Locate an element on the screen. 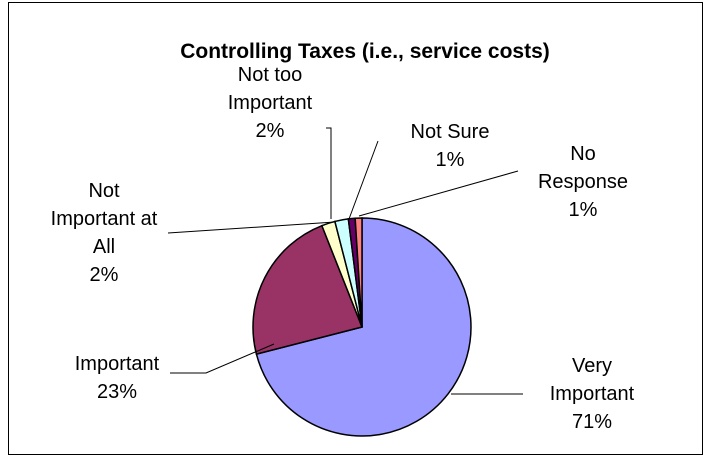 The height and width of the screenshot is (457, 705). slice-label: Not Important at All 2% is located at coordinates (104, 233).